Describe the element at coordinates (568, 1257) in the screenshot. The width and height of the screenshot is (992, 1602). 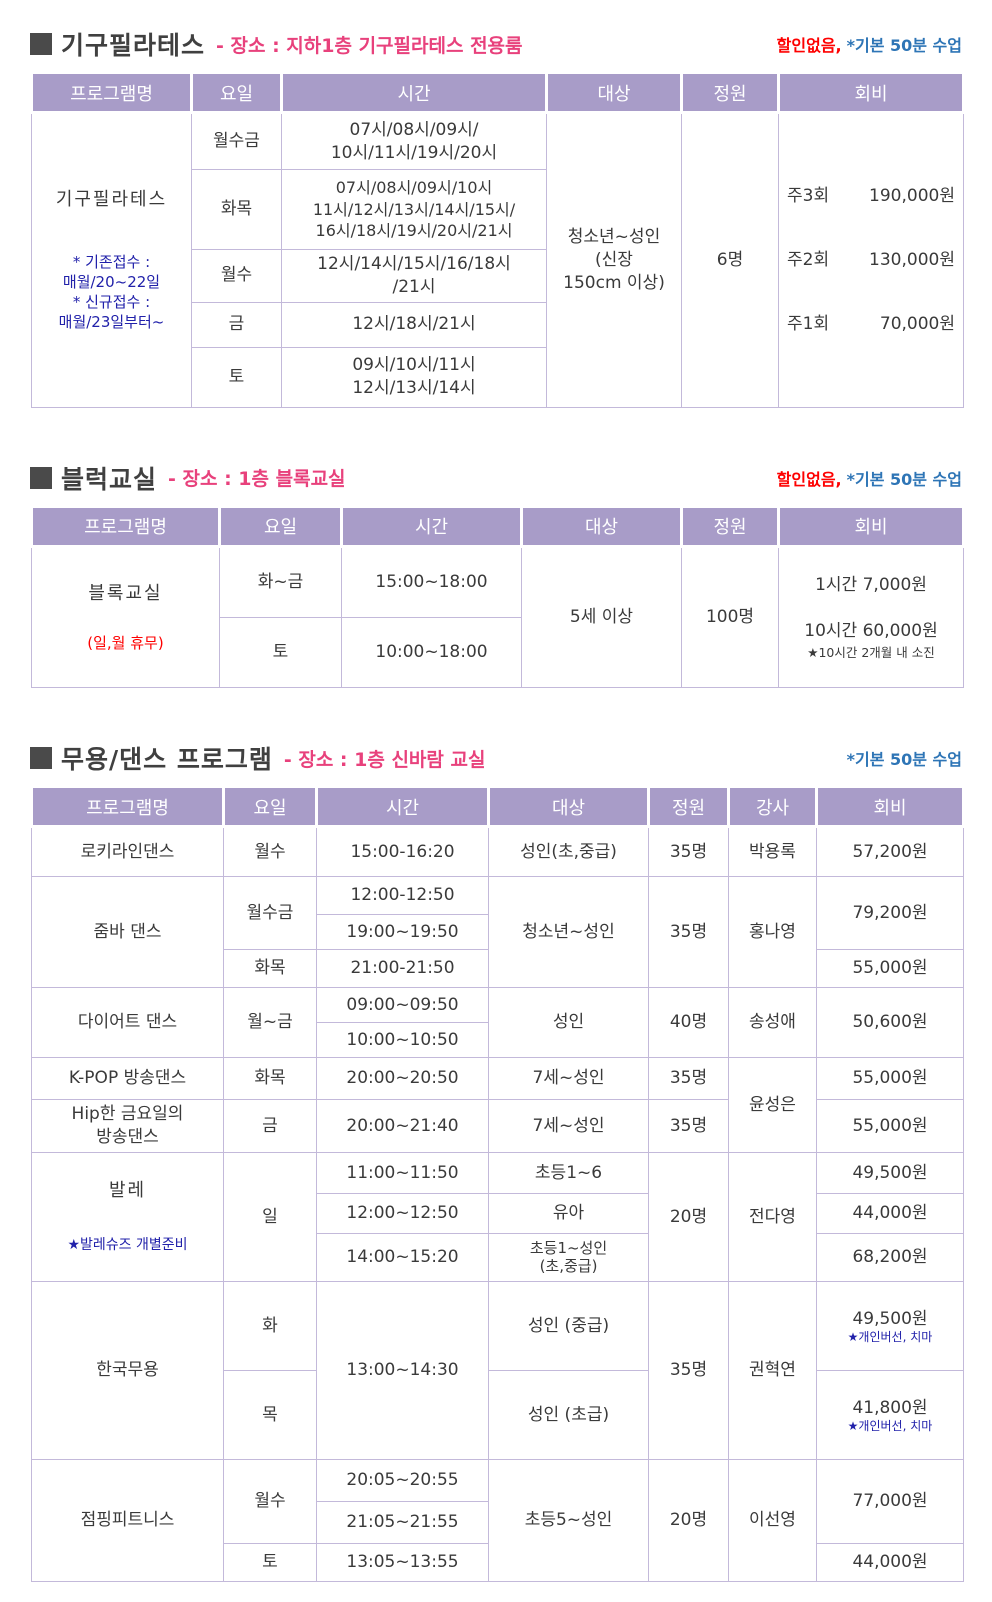
I see `target-cell: 초등1~성인 (초,중급)` at that location.